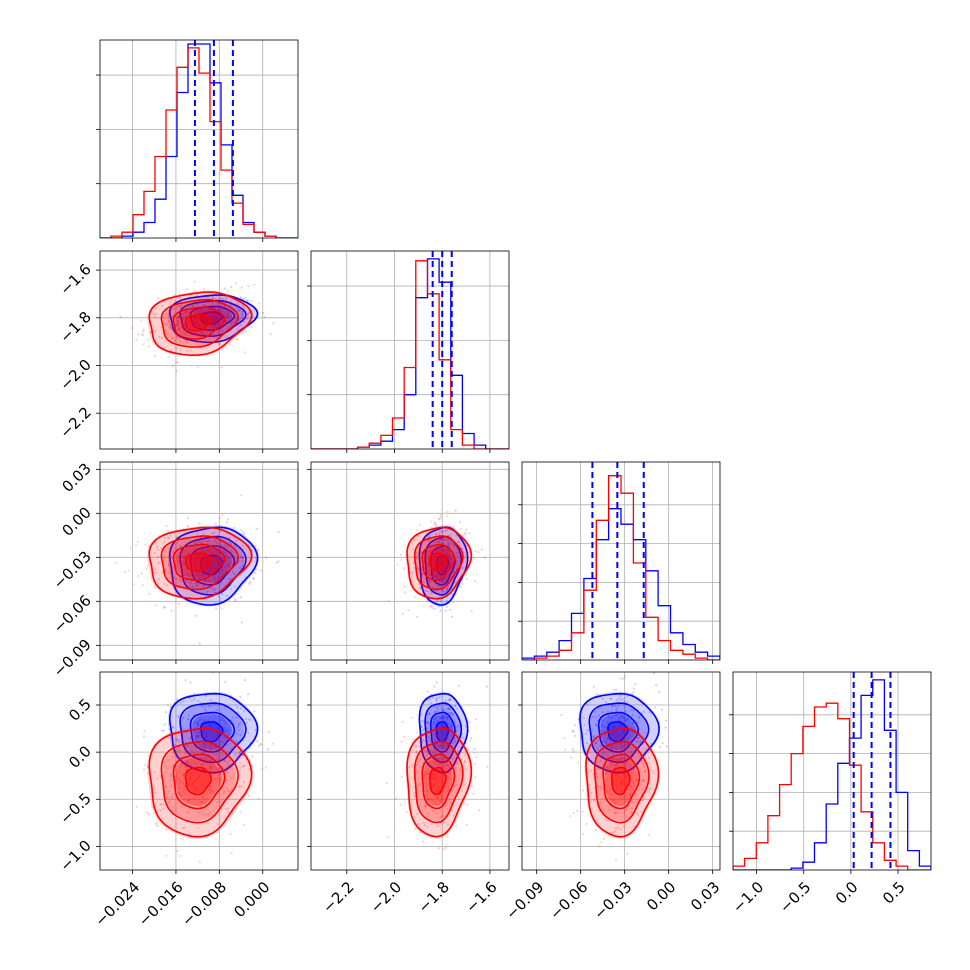  I want to click on histogram-red, so click(410, 354).